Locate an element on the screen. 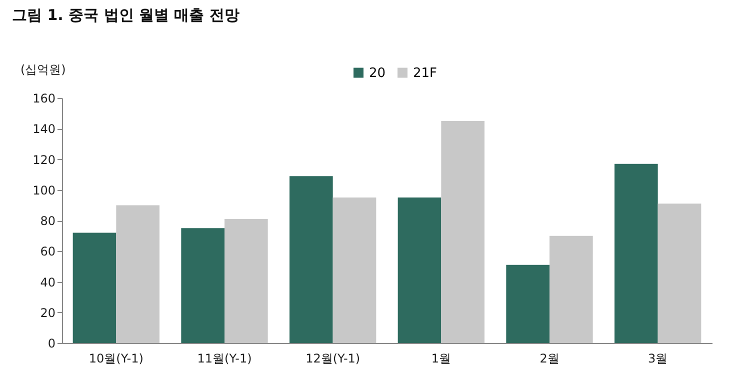 This screenshot has width=745, height=381. x-tick-label: 12월(Y-1) is located at coordinates (333, 359).